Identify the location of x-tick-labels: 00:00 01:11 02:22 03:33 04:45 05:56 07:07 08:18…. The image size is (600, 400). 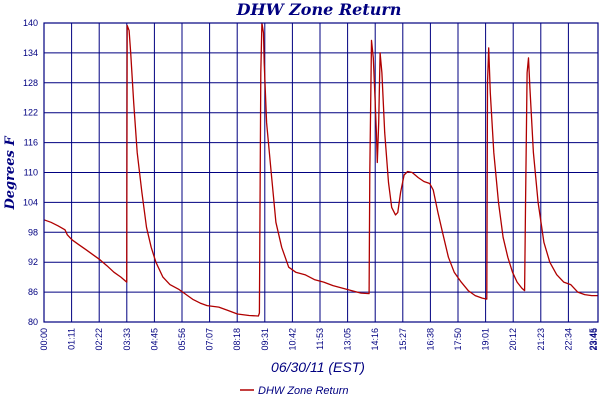
(319, 339).